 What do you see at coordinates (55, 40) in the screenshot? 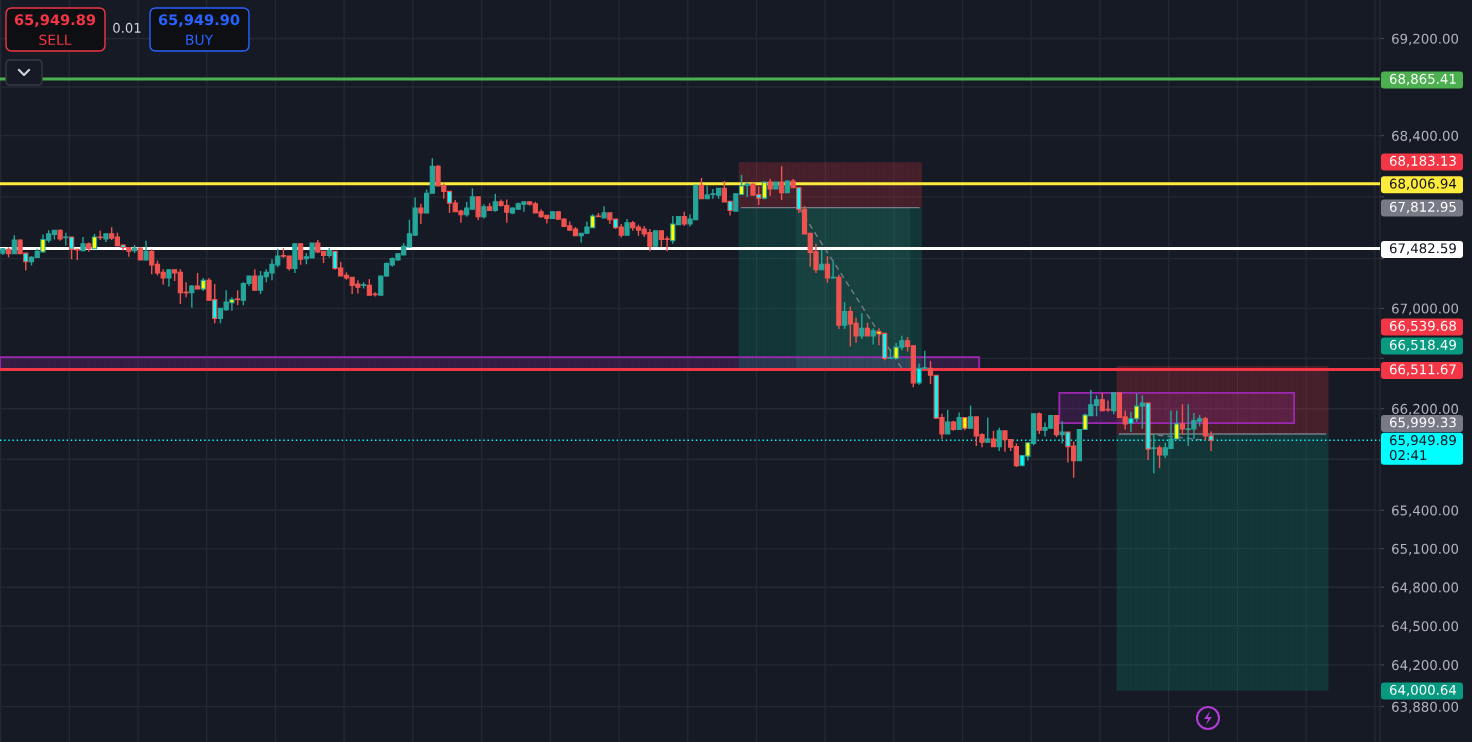
I see `annotation: SELL` at bounding box center [55, 40].